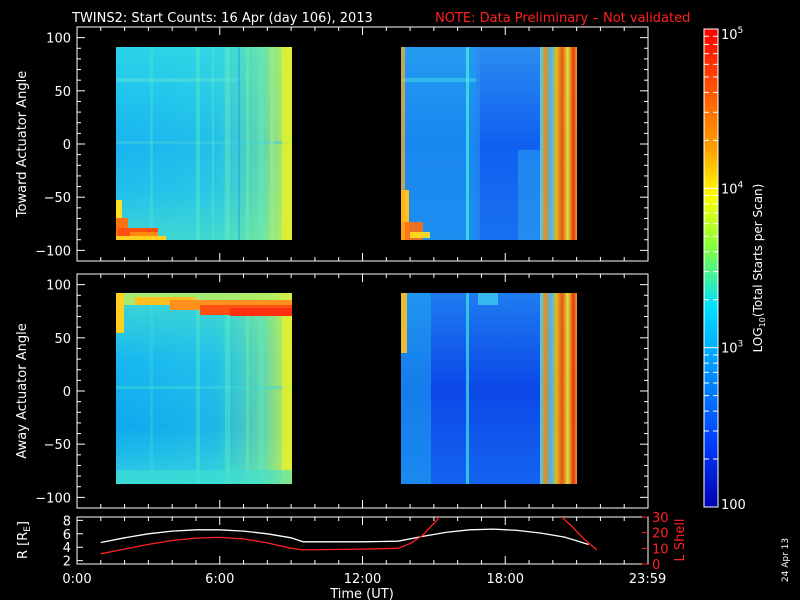 The image size is (800, 600). I want to click on away-ytick-label: 50, so click(62, 339).